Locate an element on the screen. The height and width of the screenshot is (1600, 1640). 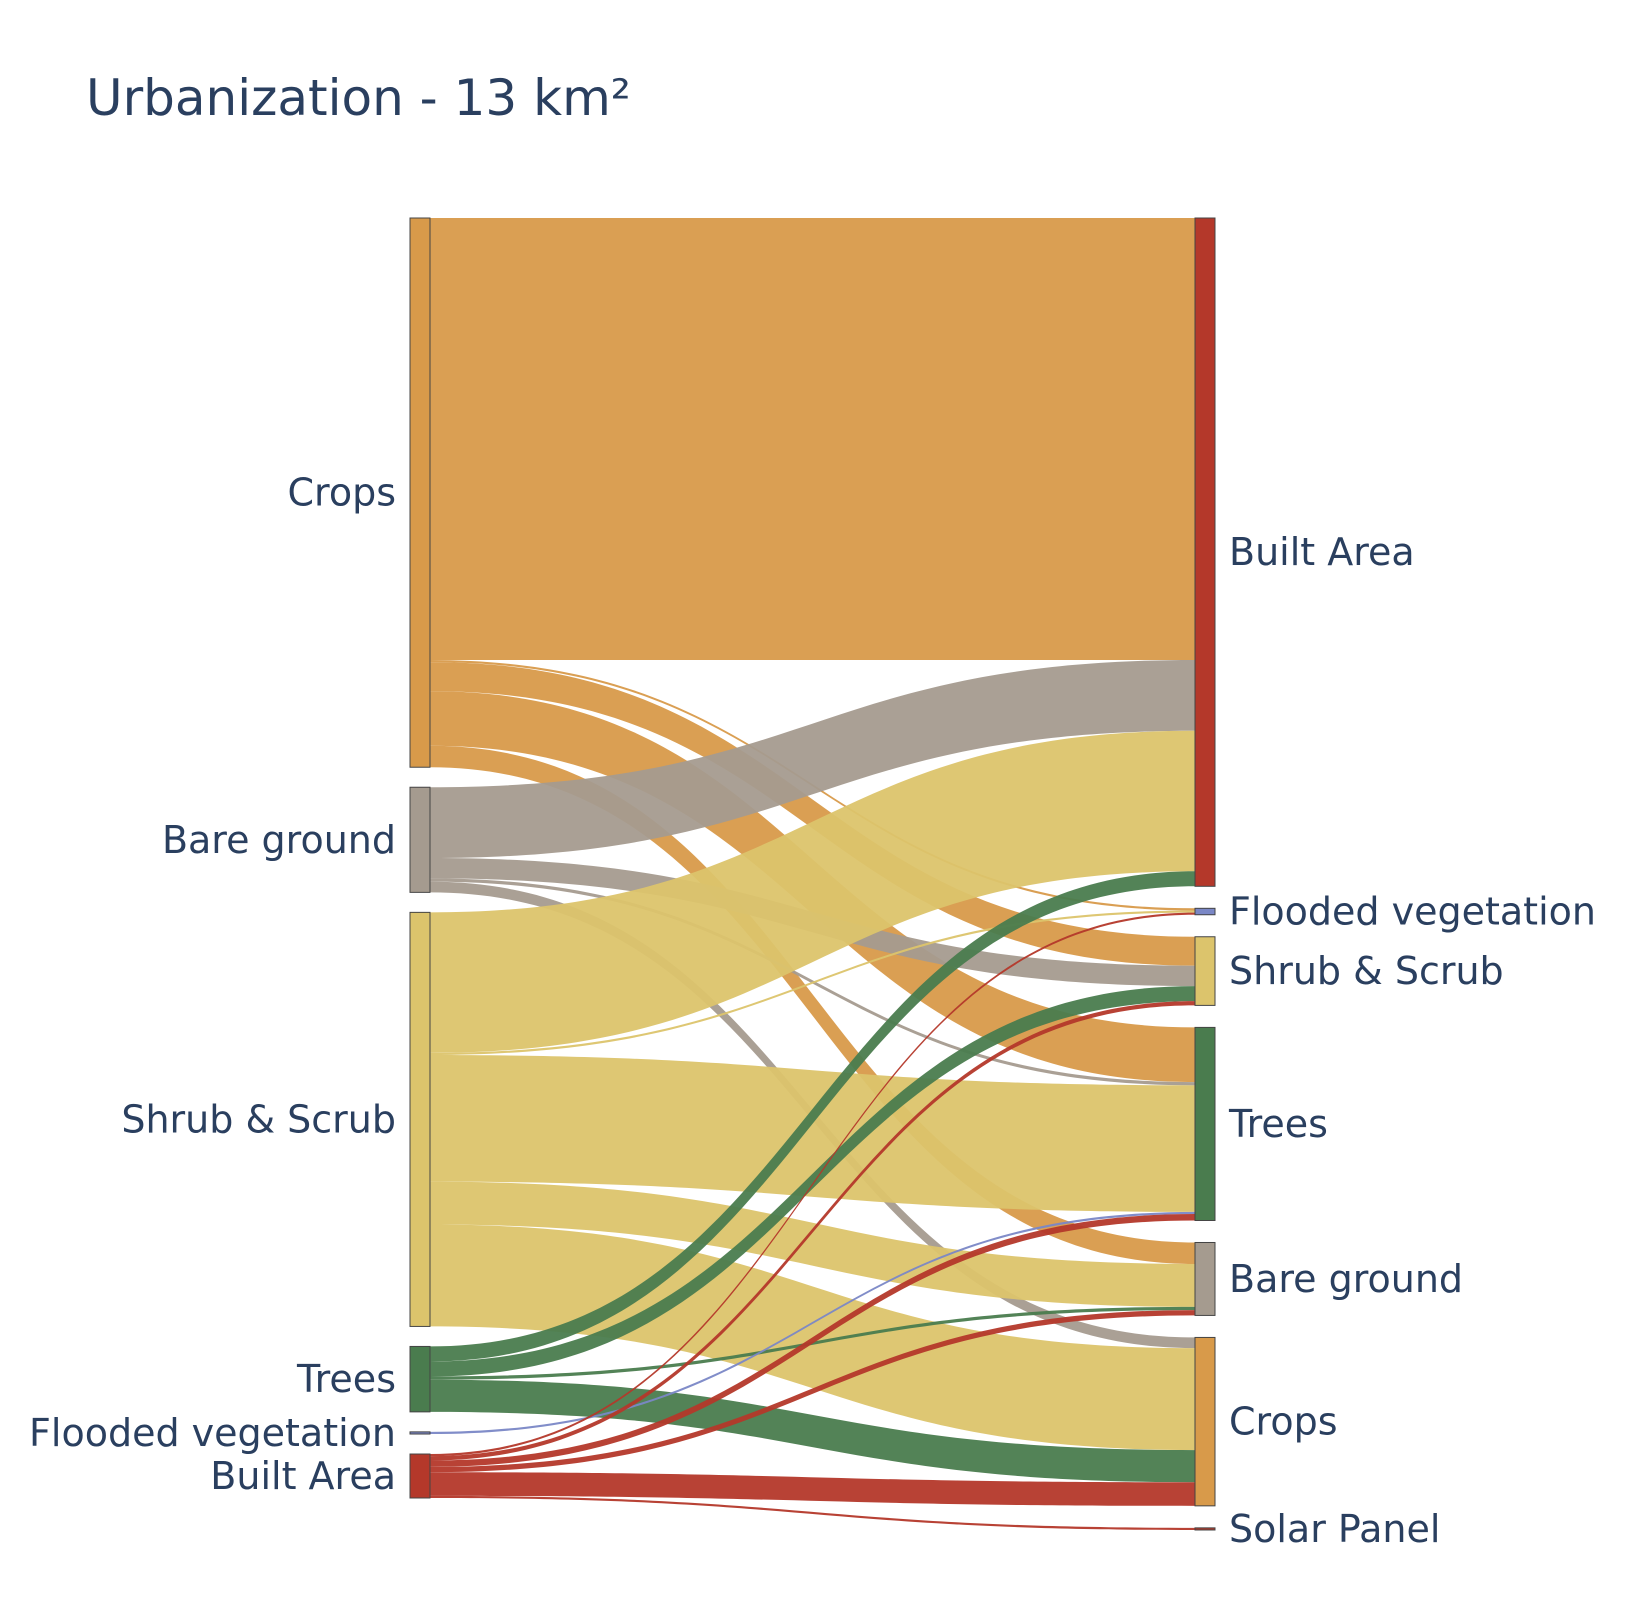
right-node-shrub-and-scrub is located at coordinates (1205, 971).